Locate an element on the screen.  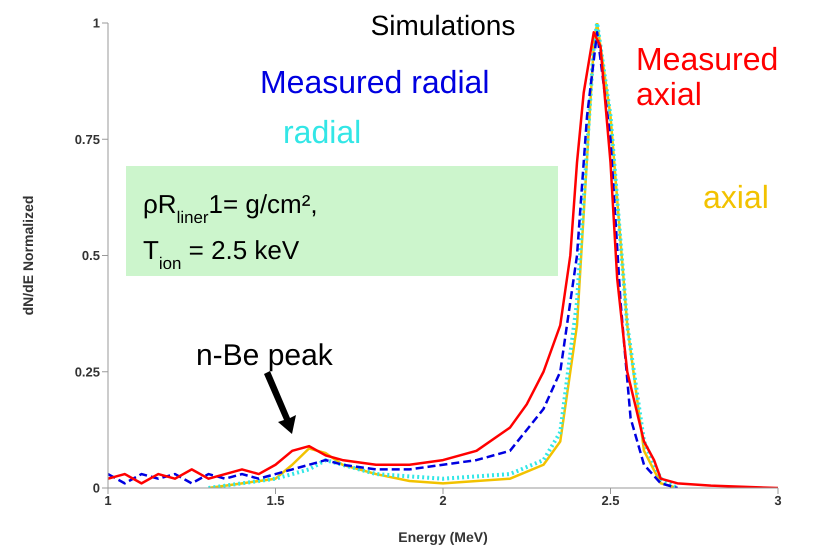
text: Measured radial is located at coordinates (375, 82).